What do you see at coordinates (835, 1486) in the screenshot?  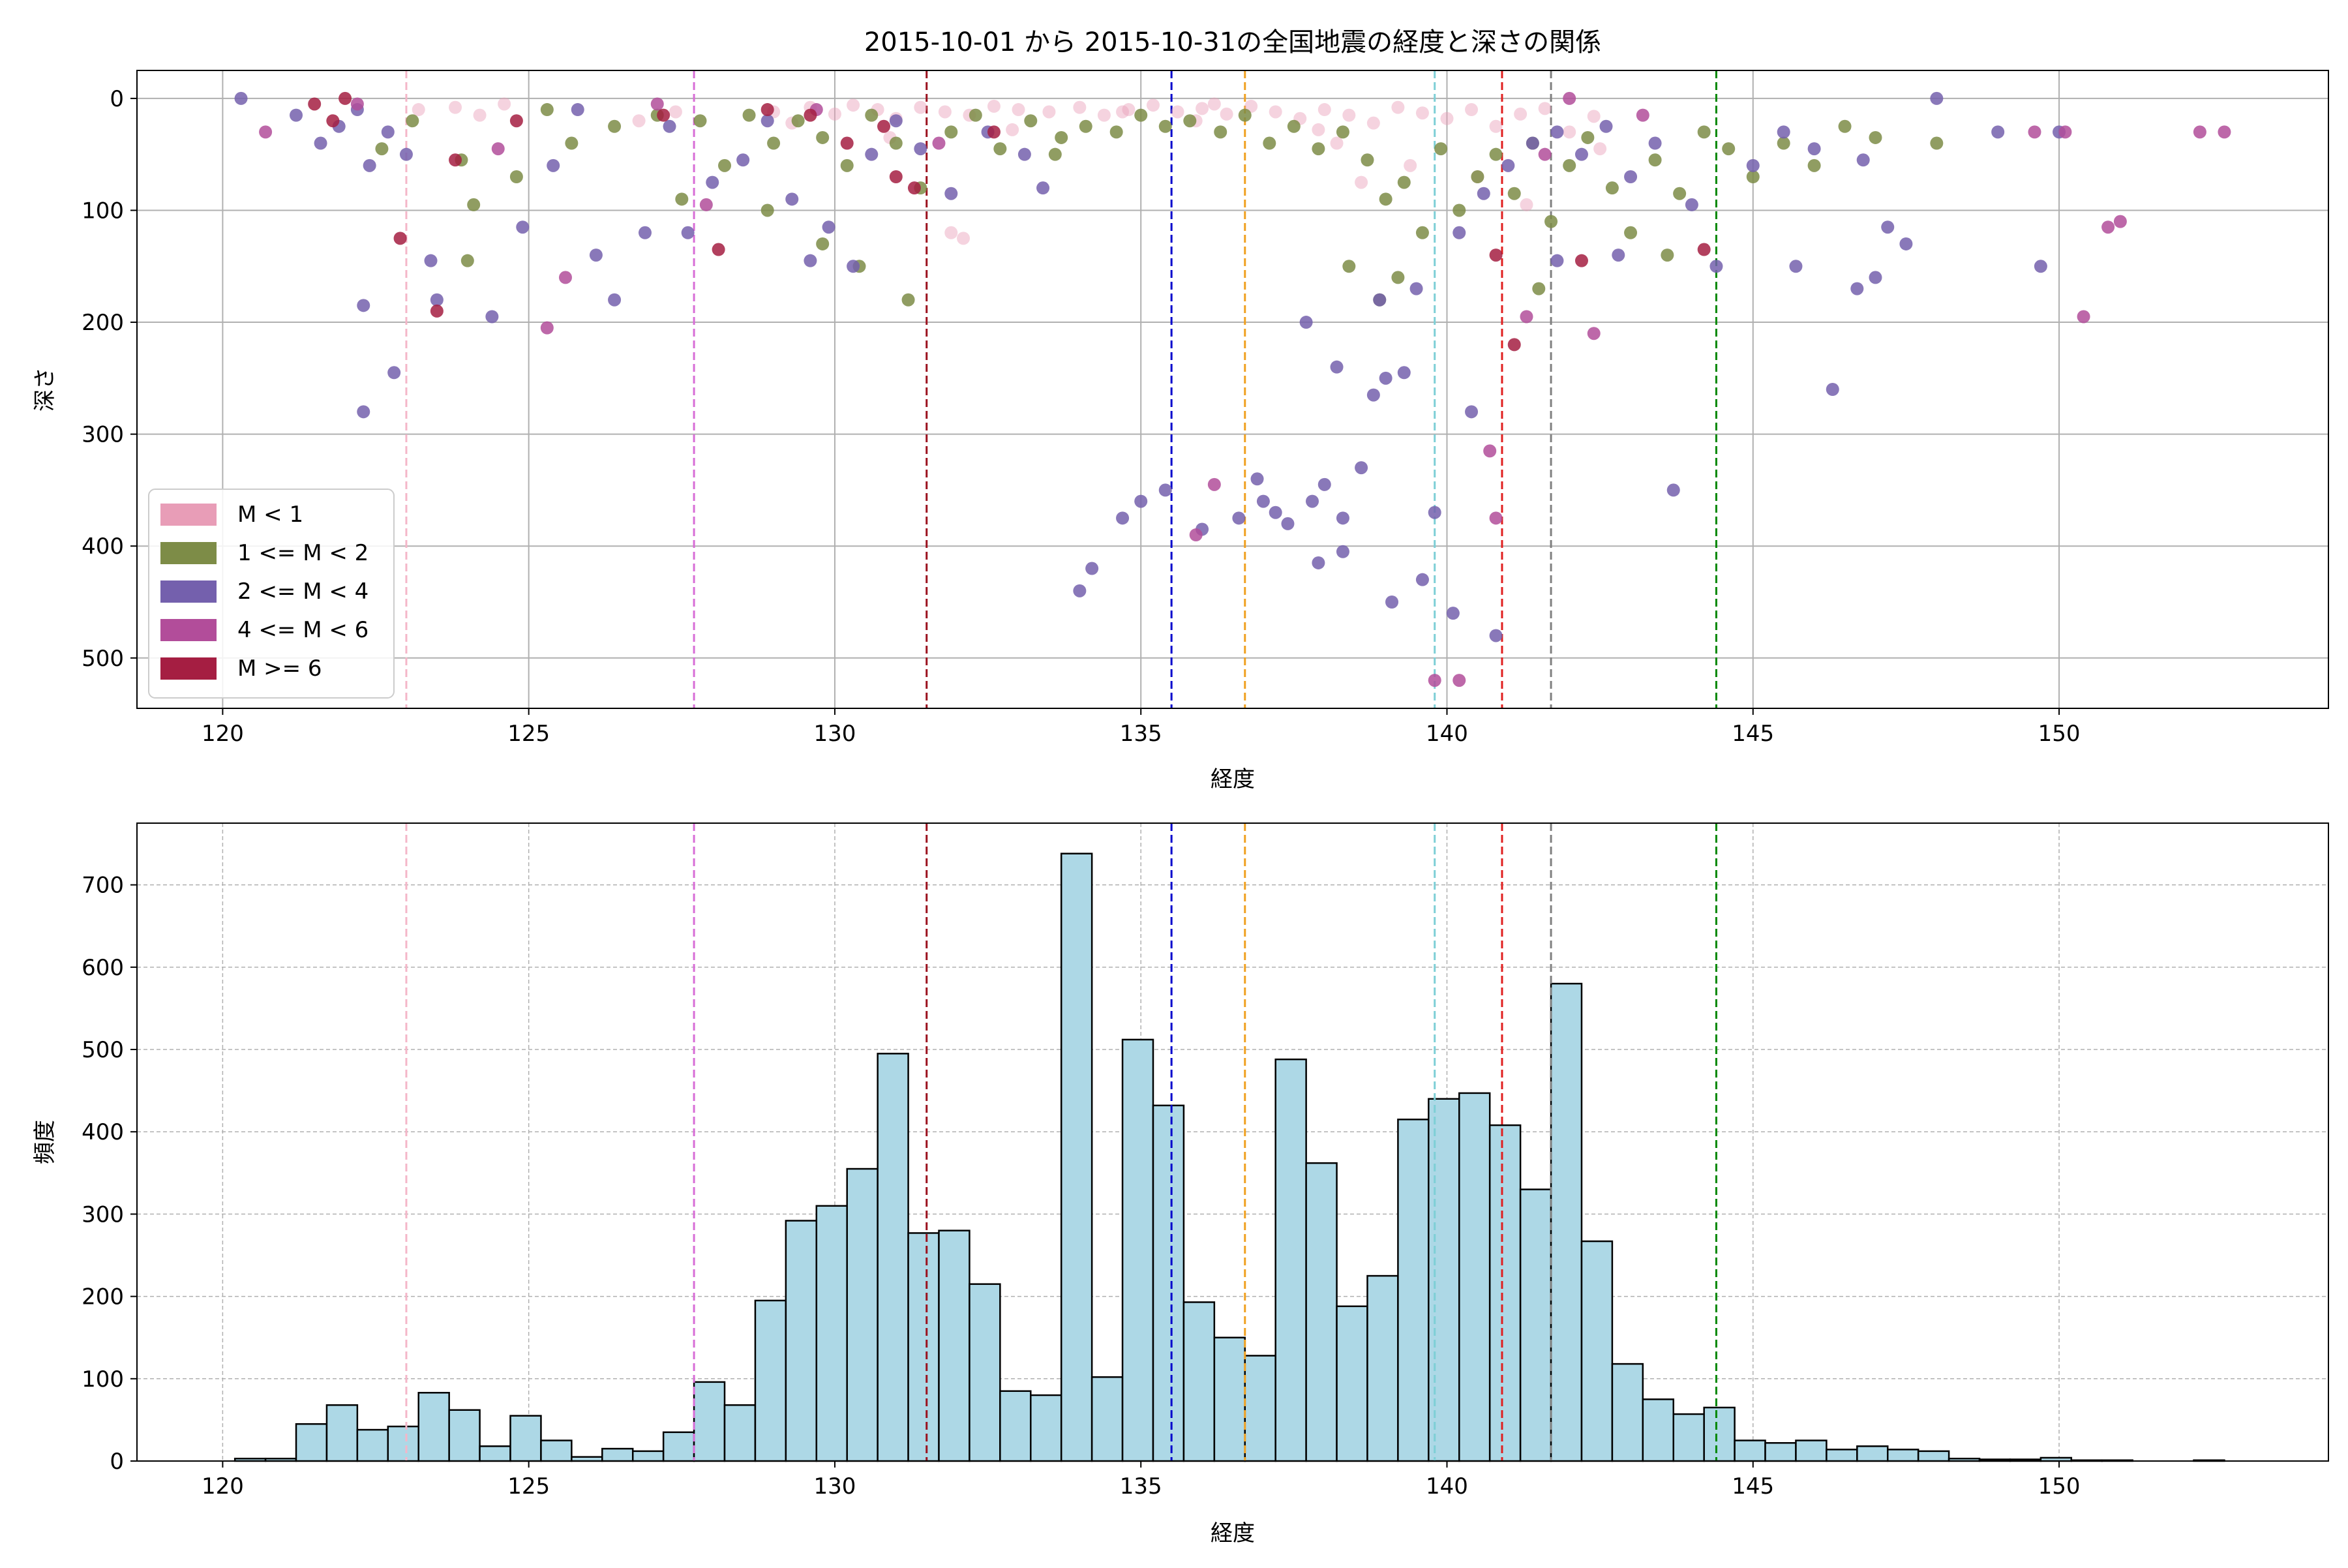 I see `histogram-x-tick-label-130: 130` at bounding box center [835, 1486].